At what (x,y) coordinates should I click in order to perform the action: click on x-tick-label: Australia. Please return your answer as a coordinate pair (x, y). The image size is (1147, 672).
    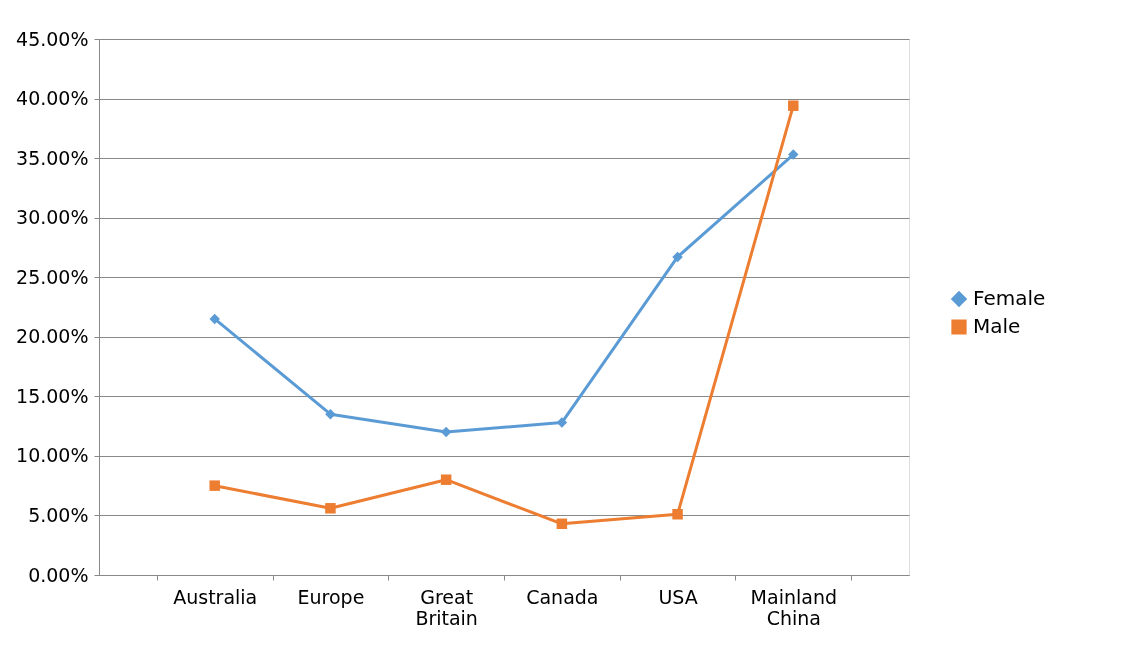
    Looking at the image, I should click on (215, 596).